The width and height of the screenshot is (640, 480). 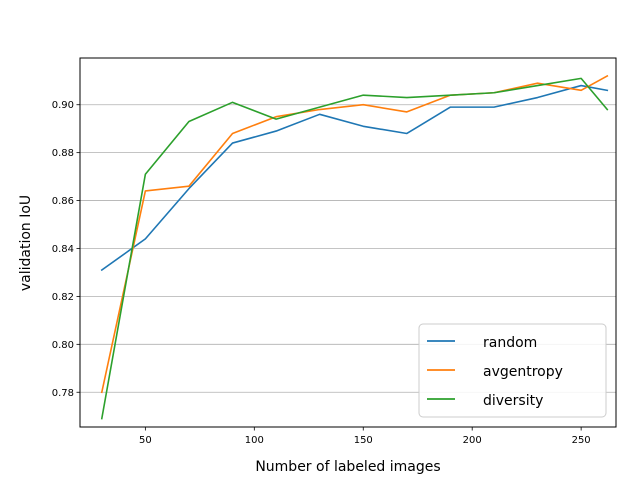 I want to click on legend-label-random: random, so click(x=510, y=343).